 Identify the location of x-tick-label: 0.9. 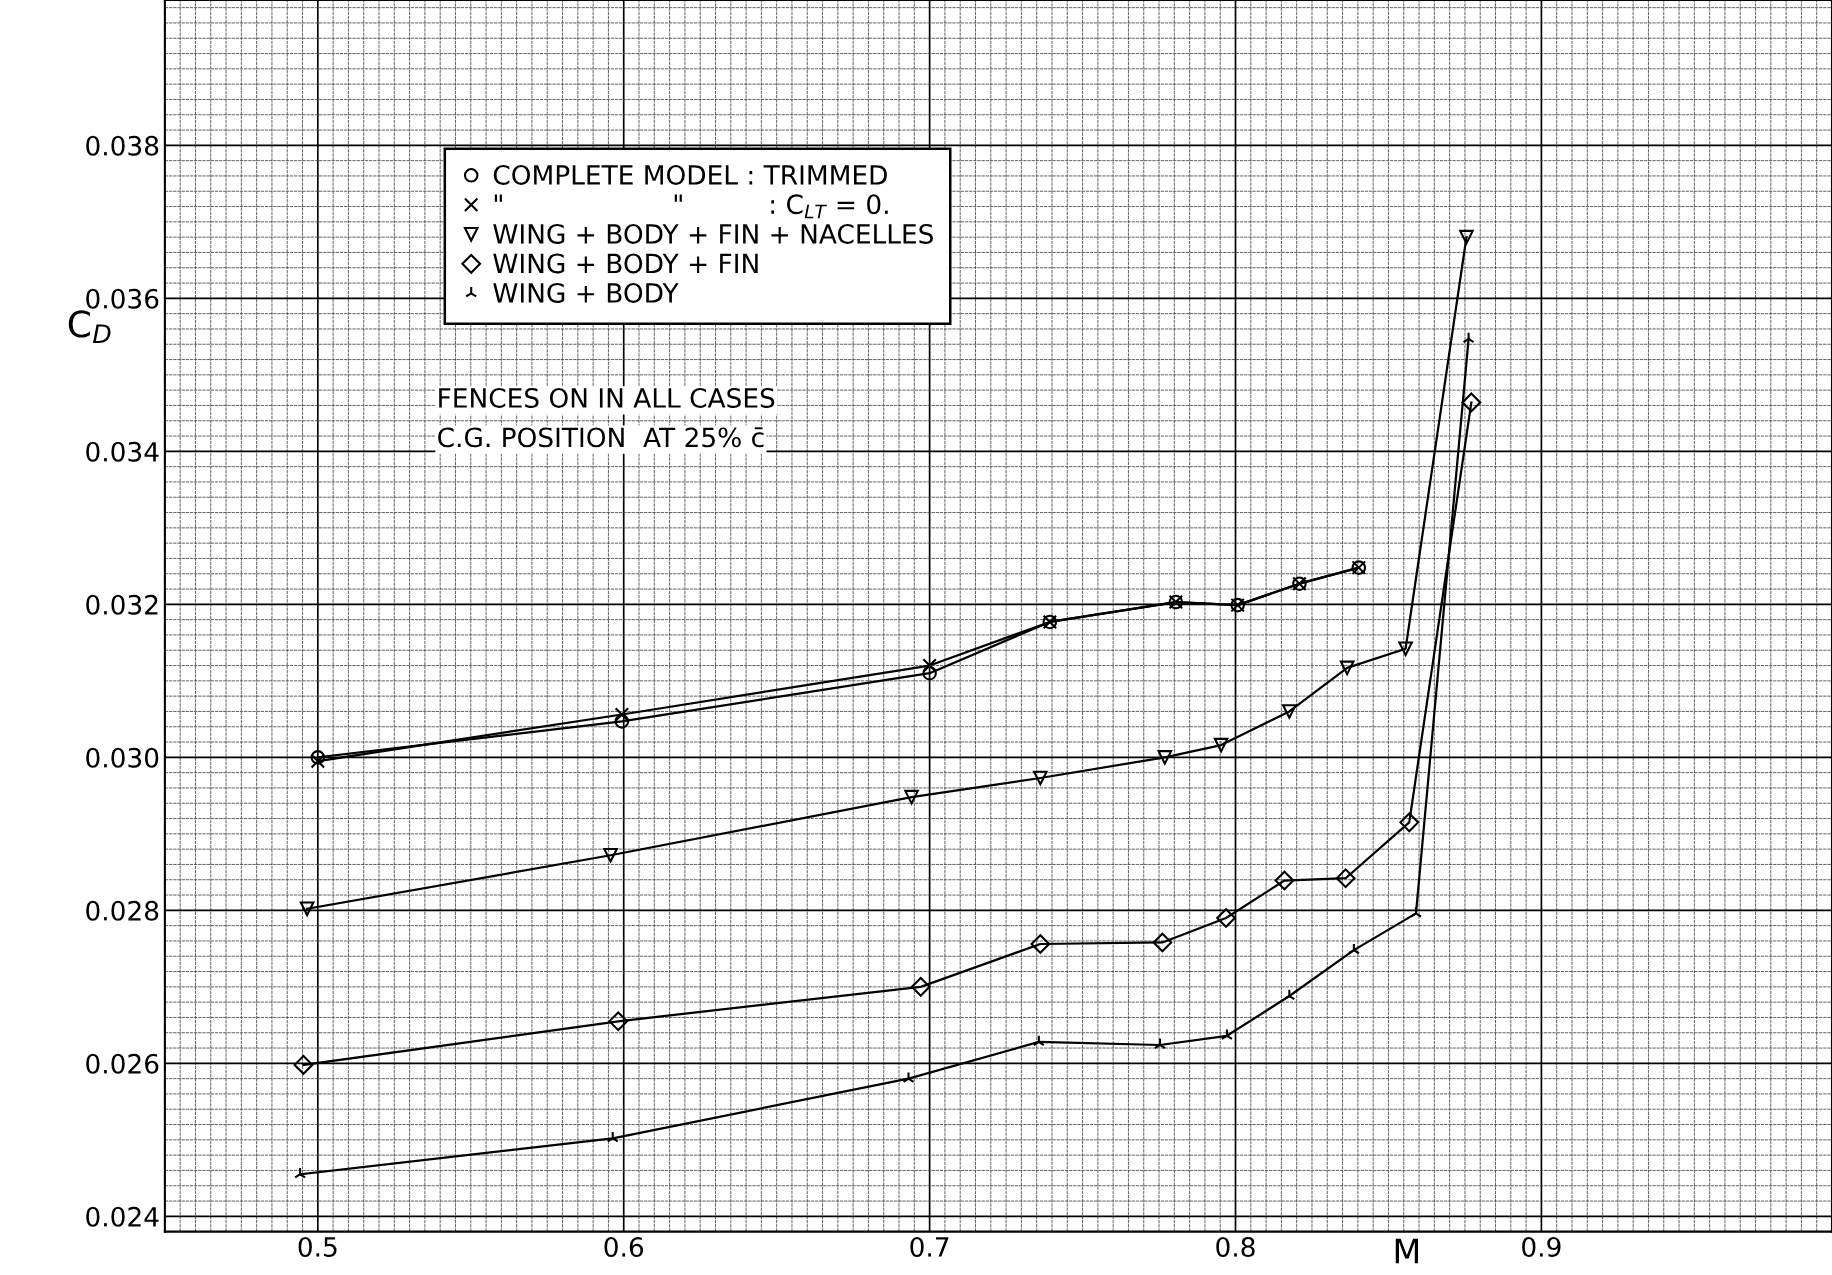
(1541, 1246).